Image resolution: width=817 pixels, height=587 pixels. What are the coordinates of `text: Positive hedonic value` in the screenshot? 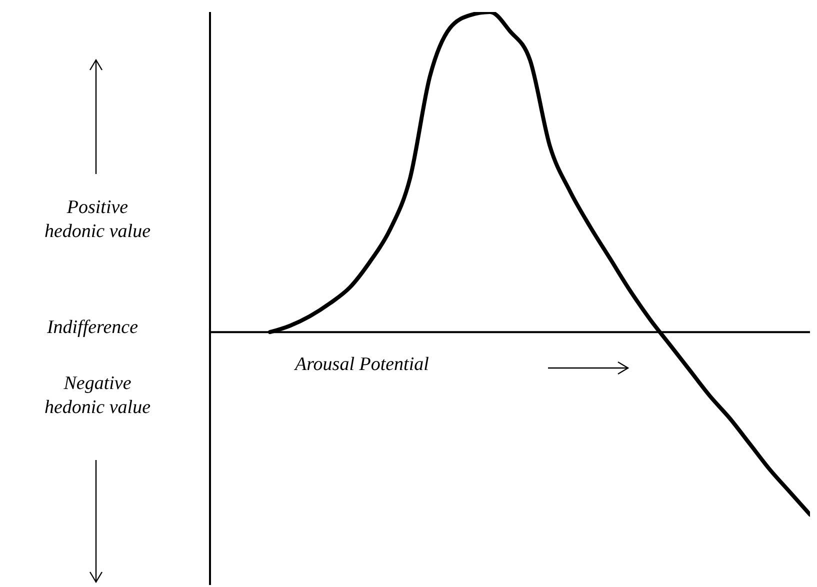 It's located at (97, 220).